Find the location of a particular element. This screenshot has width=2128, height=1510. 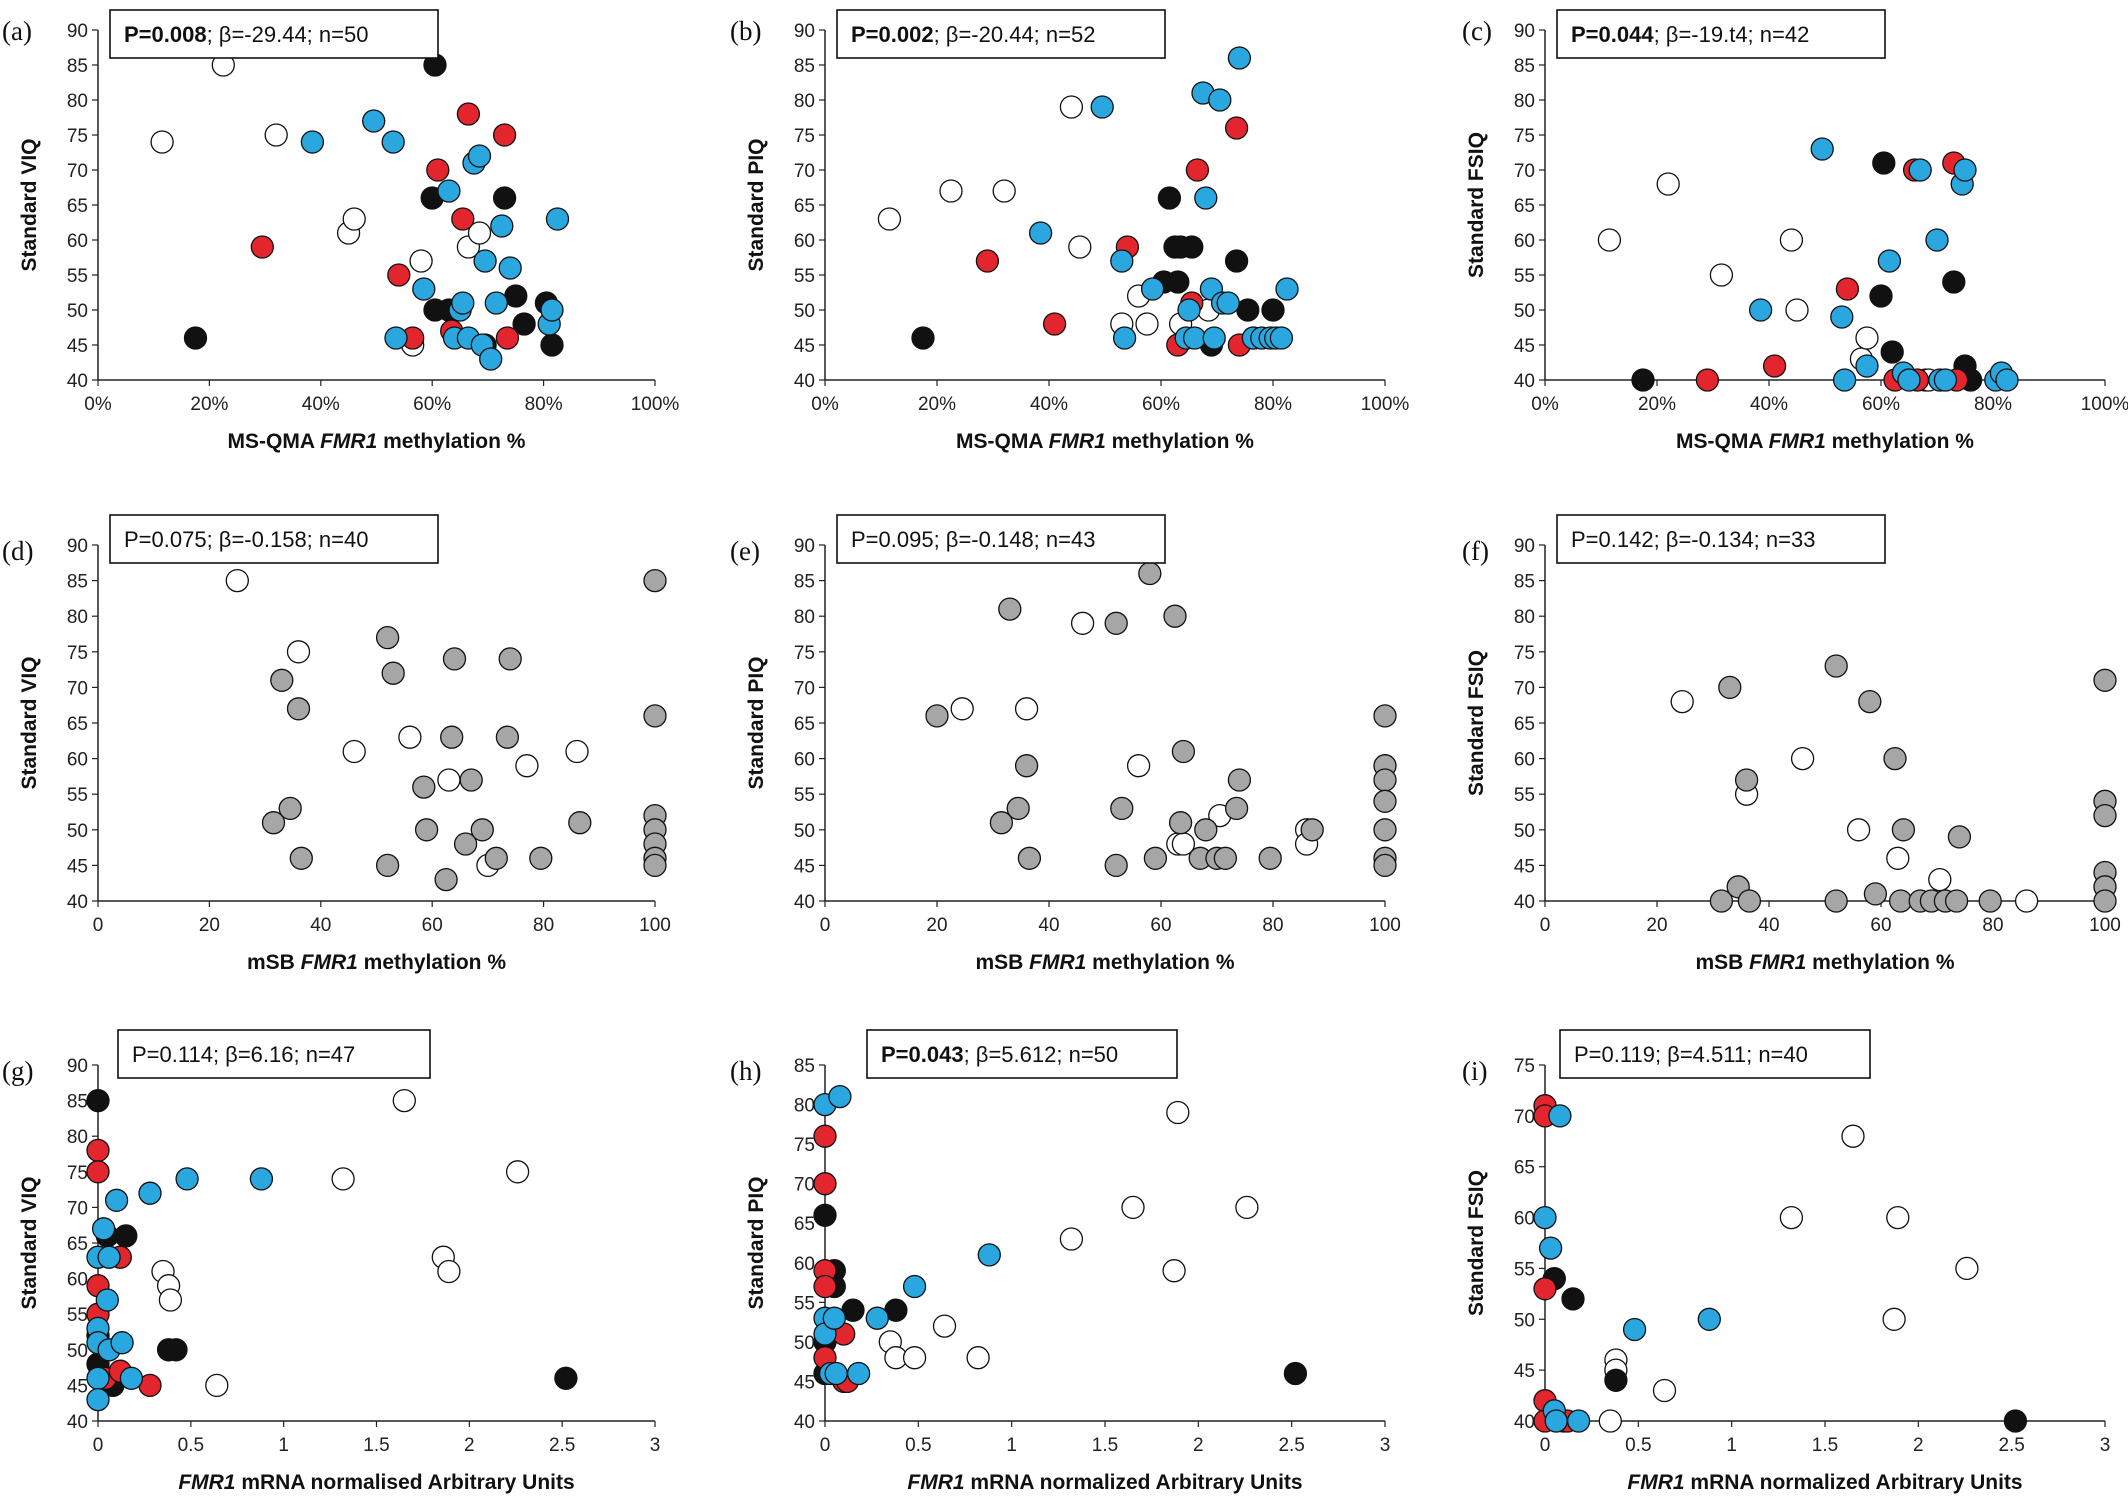

panel-label: (h) is located at coordinates (745, 1071).